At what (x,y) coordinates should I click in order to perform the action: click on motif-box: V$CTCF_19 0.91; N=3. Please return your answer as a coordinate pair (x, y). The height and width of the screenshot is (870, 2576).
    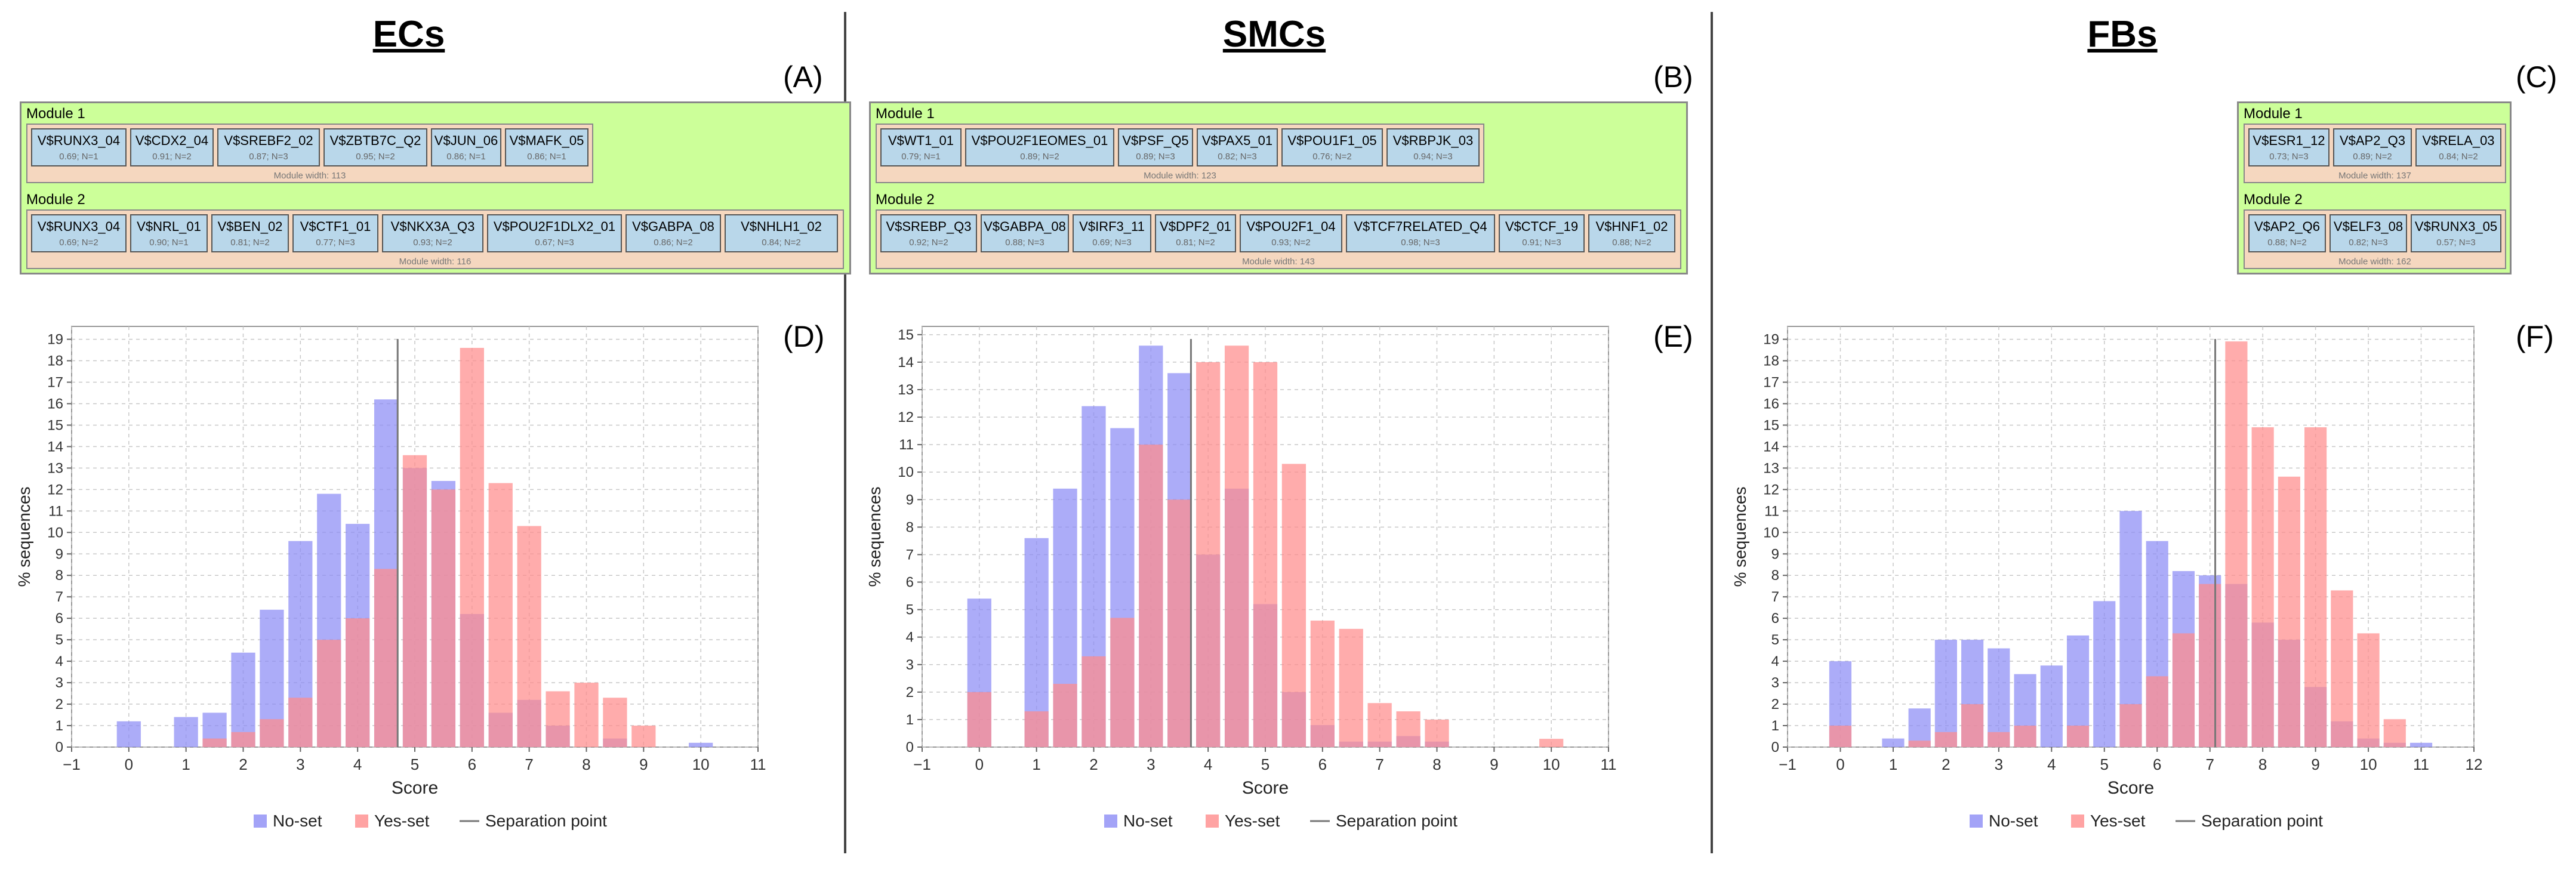
    Looking at the image, I should click on (1542, 233).